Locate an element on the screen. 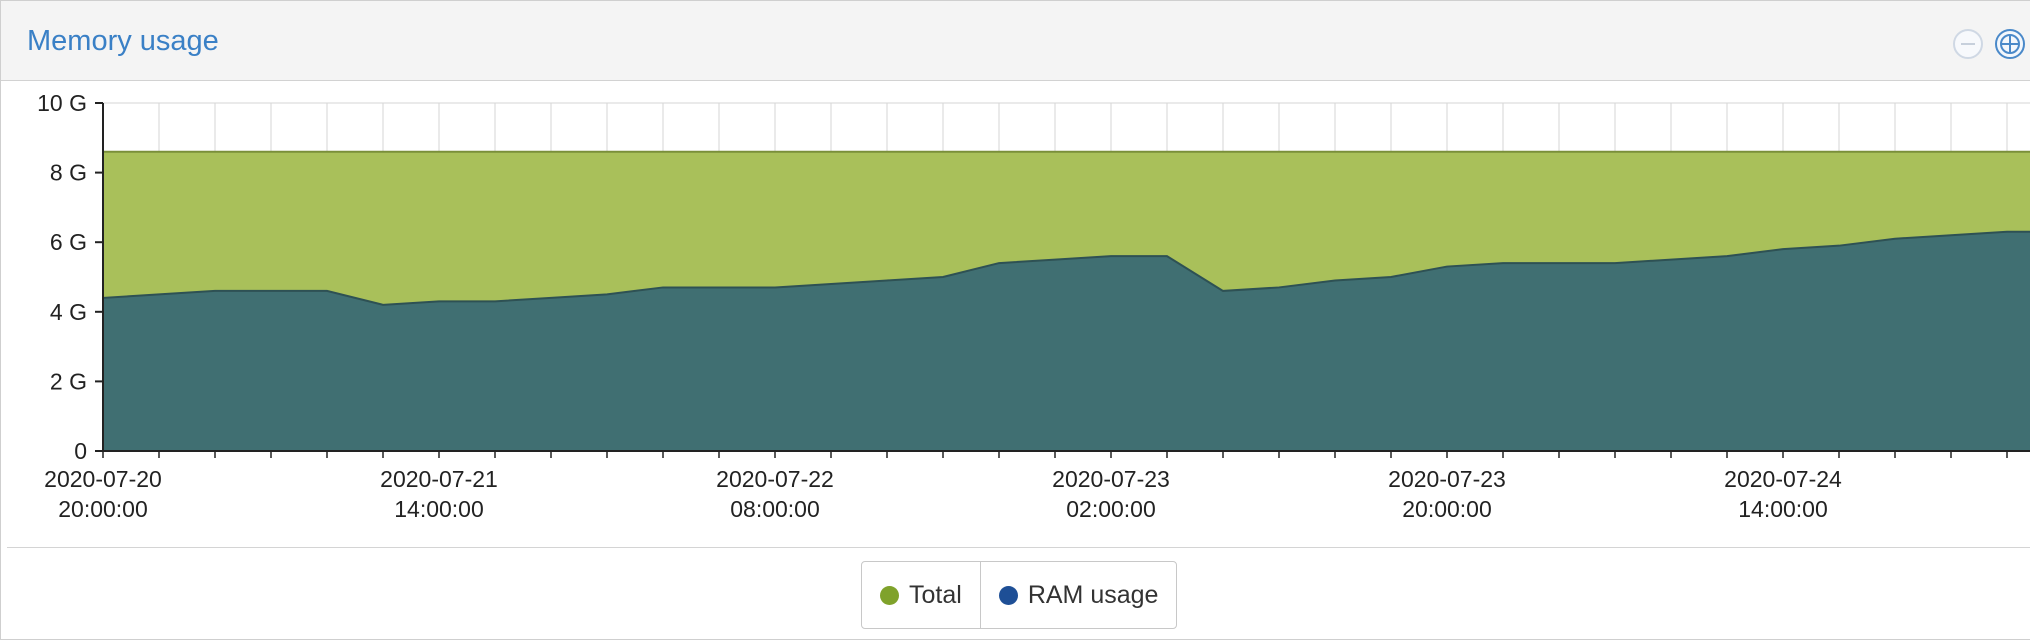  panel-header: Memory usage is located at coordinates (1015, 41).